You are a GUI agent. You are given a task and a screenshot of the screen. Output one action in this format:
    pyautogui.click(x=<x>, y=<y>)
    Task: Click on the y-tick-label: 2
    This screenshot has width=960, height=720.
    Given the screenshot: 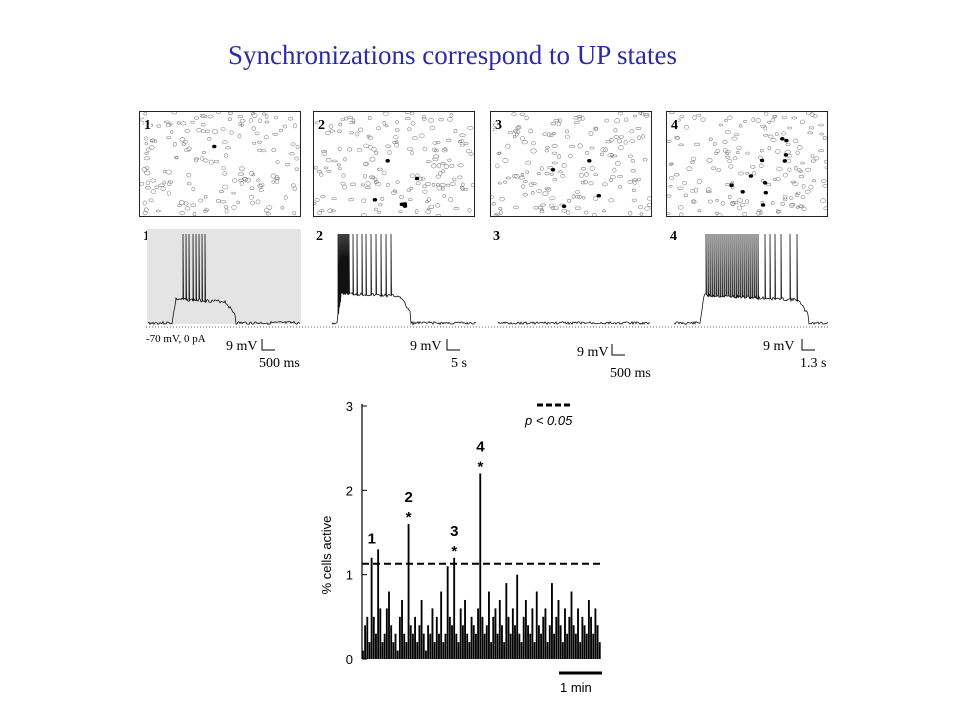 What is the action you would take?
    pyautogui.click(x=349, y=490)
    